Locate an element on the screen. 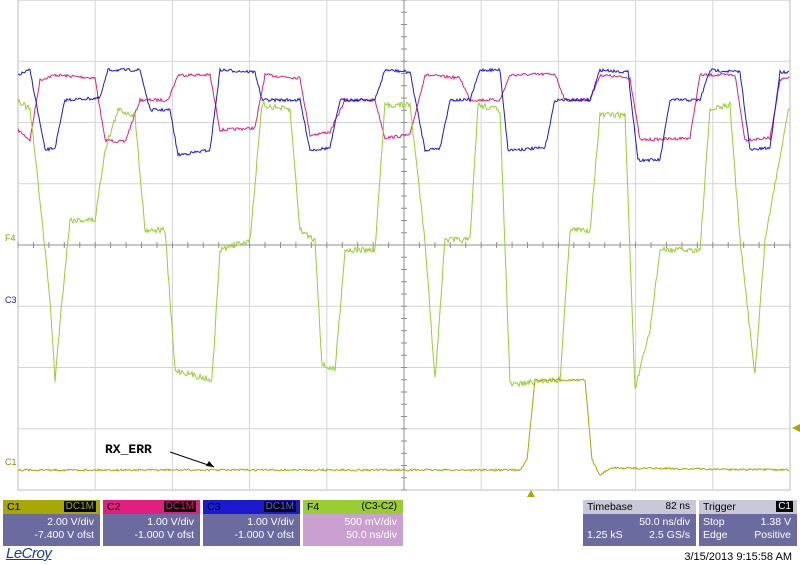 This screenshot has height=565, width=800. trigger-level: 1.38 V is located at coordinates (775, 522).